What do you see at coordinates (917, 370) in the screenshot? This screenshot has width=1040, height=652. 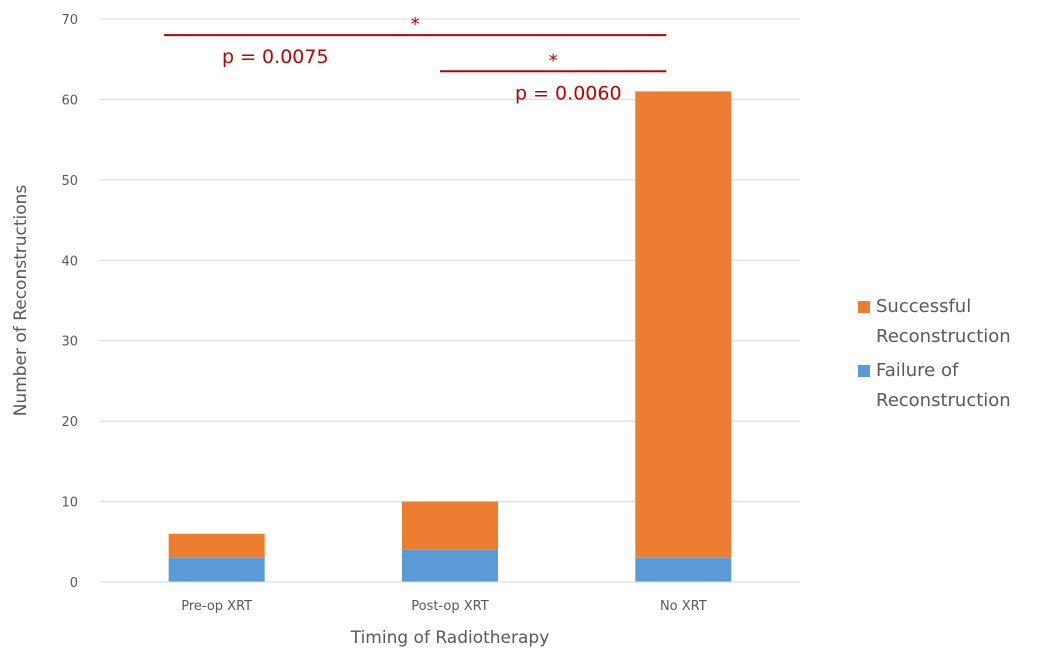 I see `legend-label: Failure of` at bounding box center [917, 370].